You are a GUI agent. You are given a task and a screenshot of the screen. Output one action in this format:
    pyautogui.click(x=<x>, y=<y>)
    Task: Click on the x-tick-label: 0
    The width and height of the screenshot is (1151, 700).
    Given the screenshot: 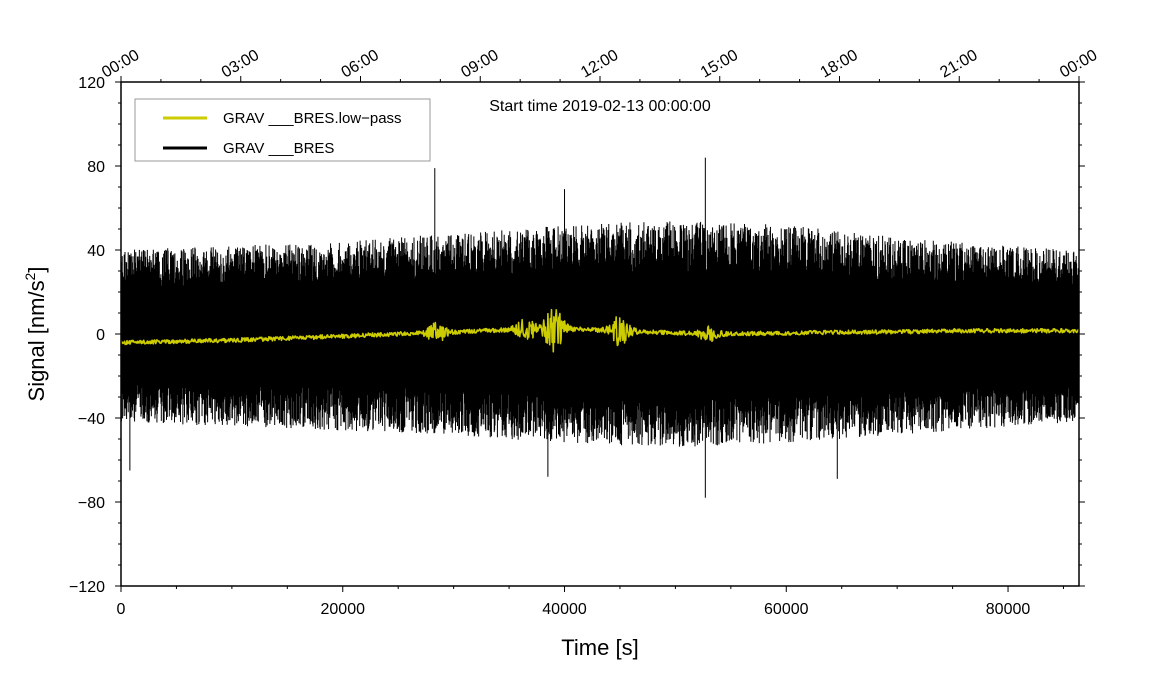 What is the action you would take?
    pyautogui.click(x=121, y=609)
    